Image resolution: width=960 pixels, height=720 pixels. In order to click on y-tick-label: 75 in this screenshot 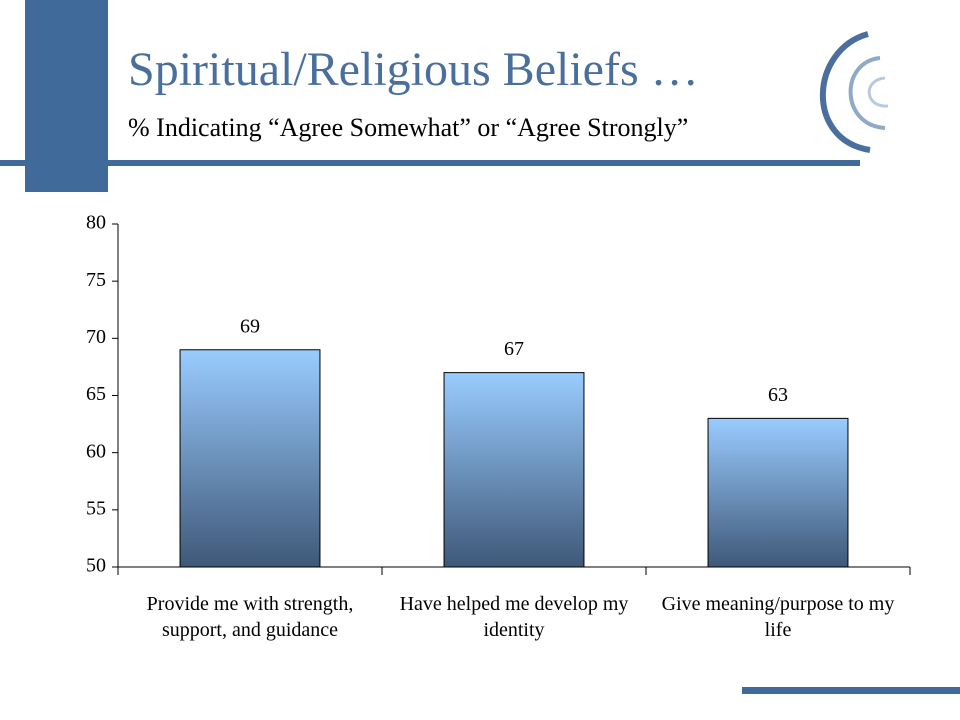, I will do `click(96, 280)`.